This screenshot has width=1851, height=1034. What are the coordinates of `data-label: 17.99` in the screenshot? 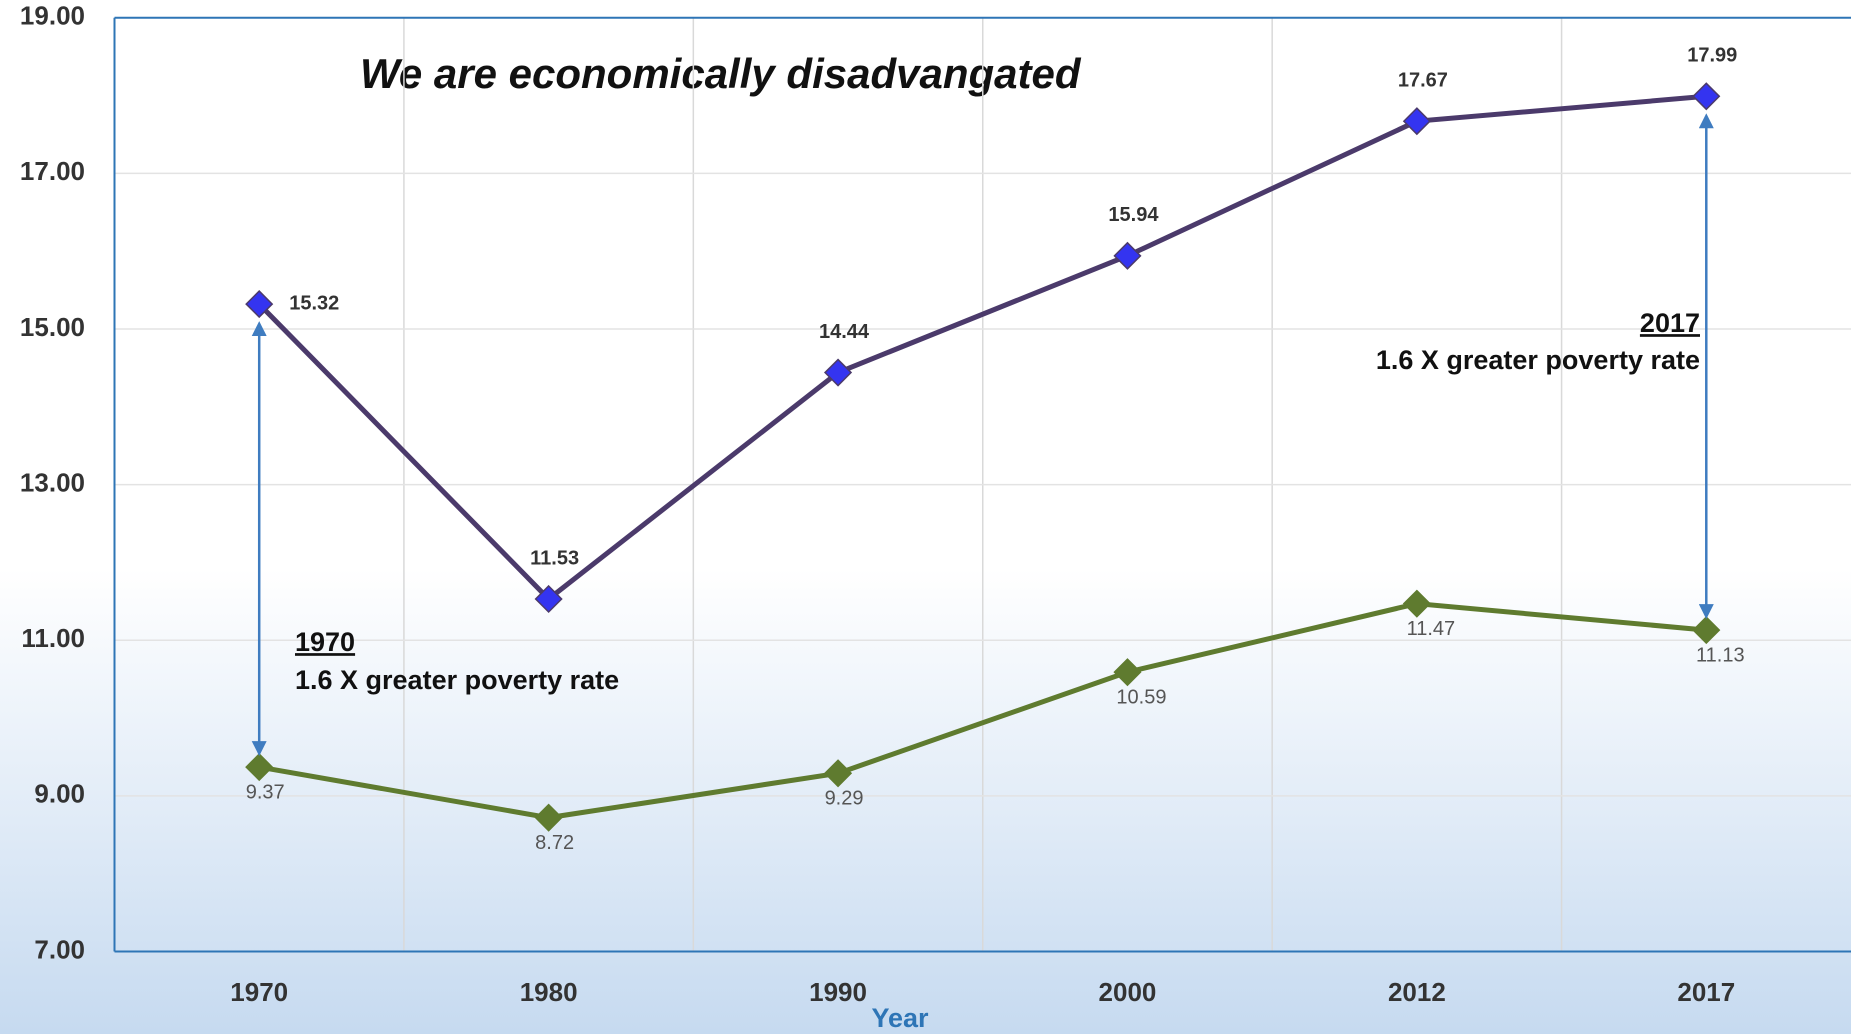 It's located at (1712, 56).